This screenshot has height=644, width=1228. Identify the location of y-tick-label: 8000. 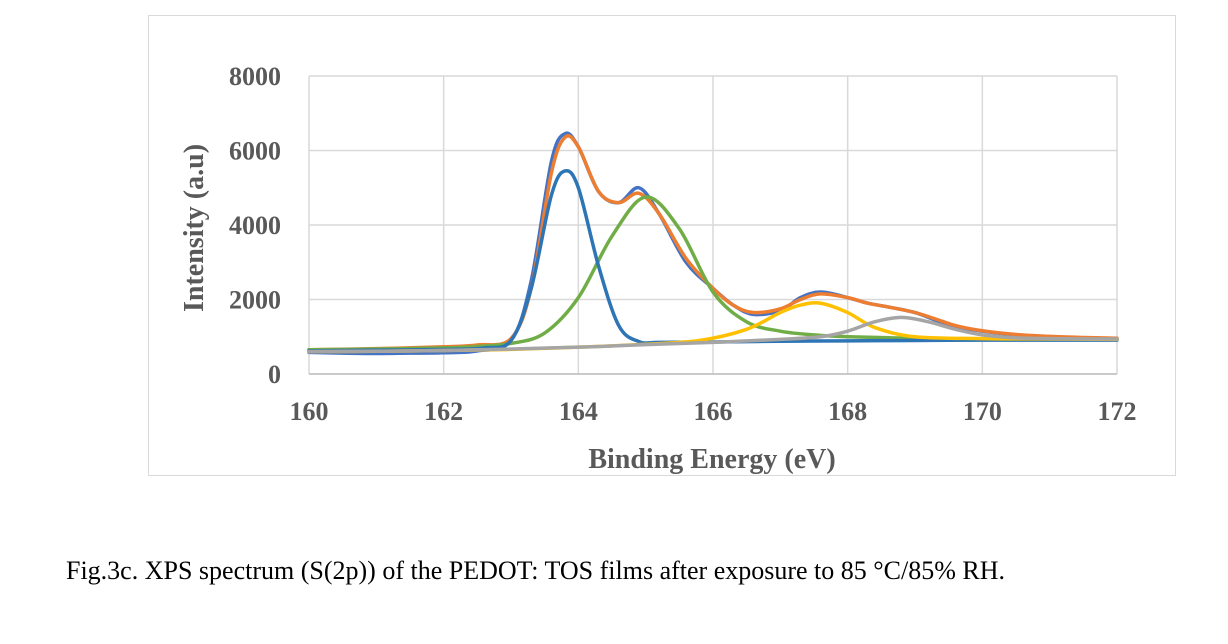
(255, 76).